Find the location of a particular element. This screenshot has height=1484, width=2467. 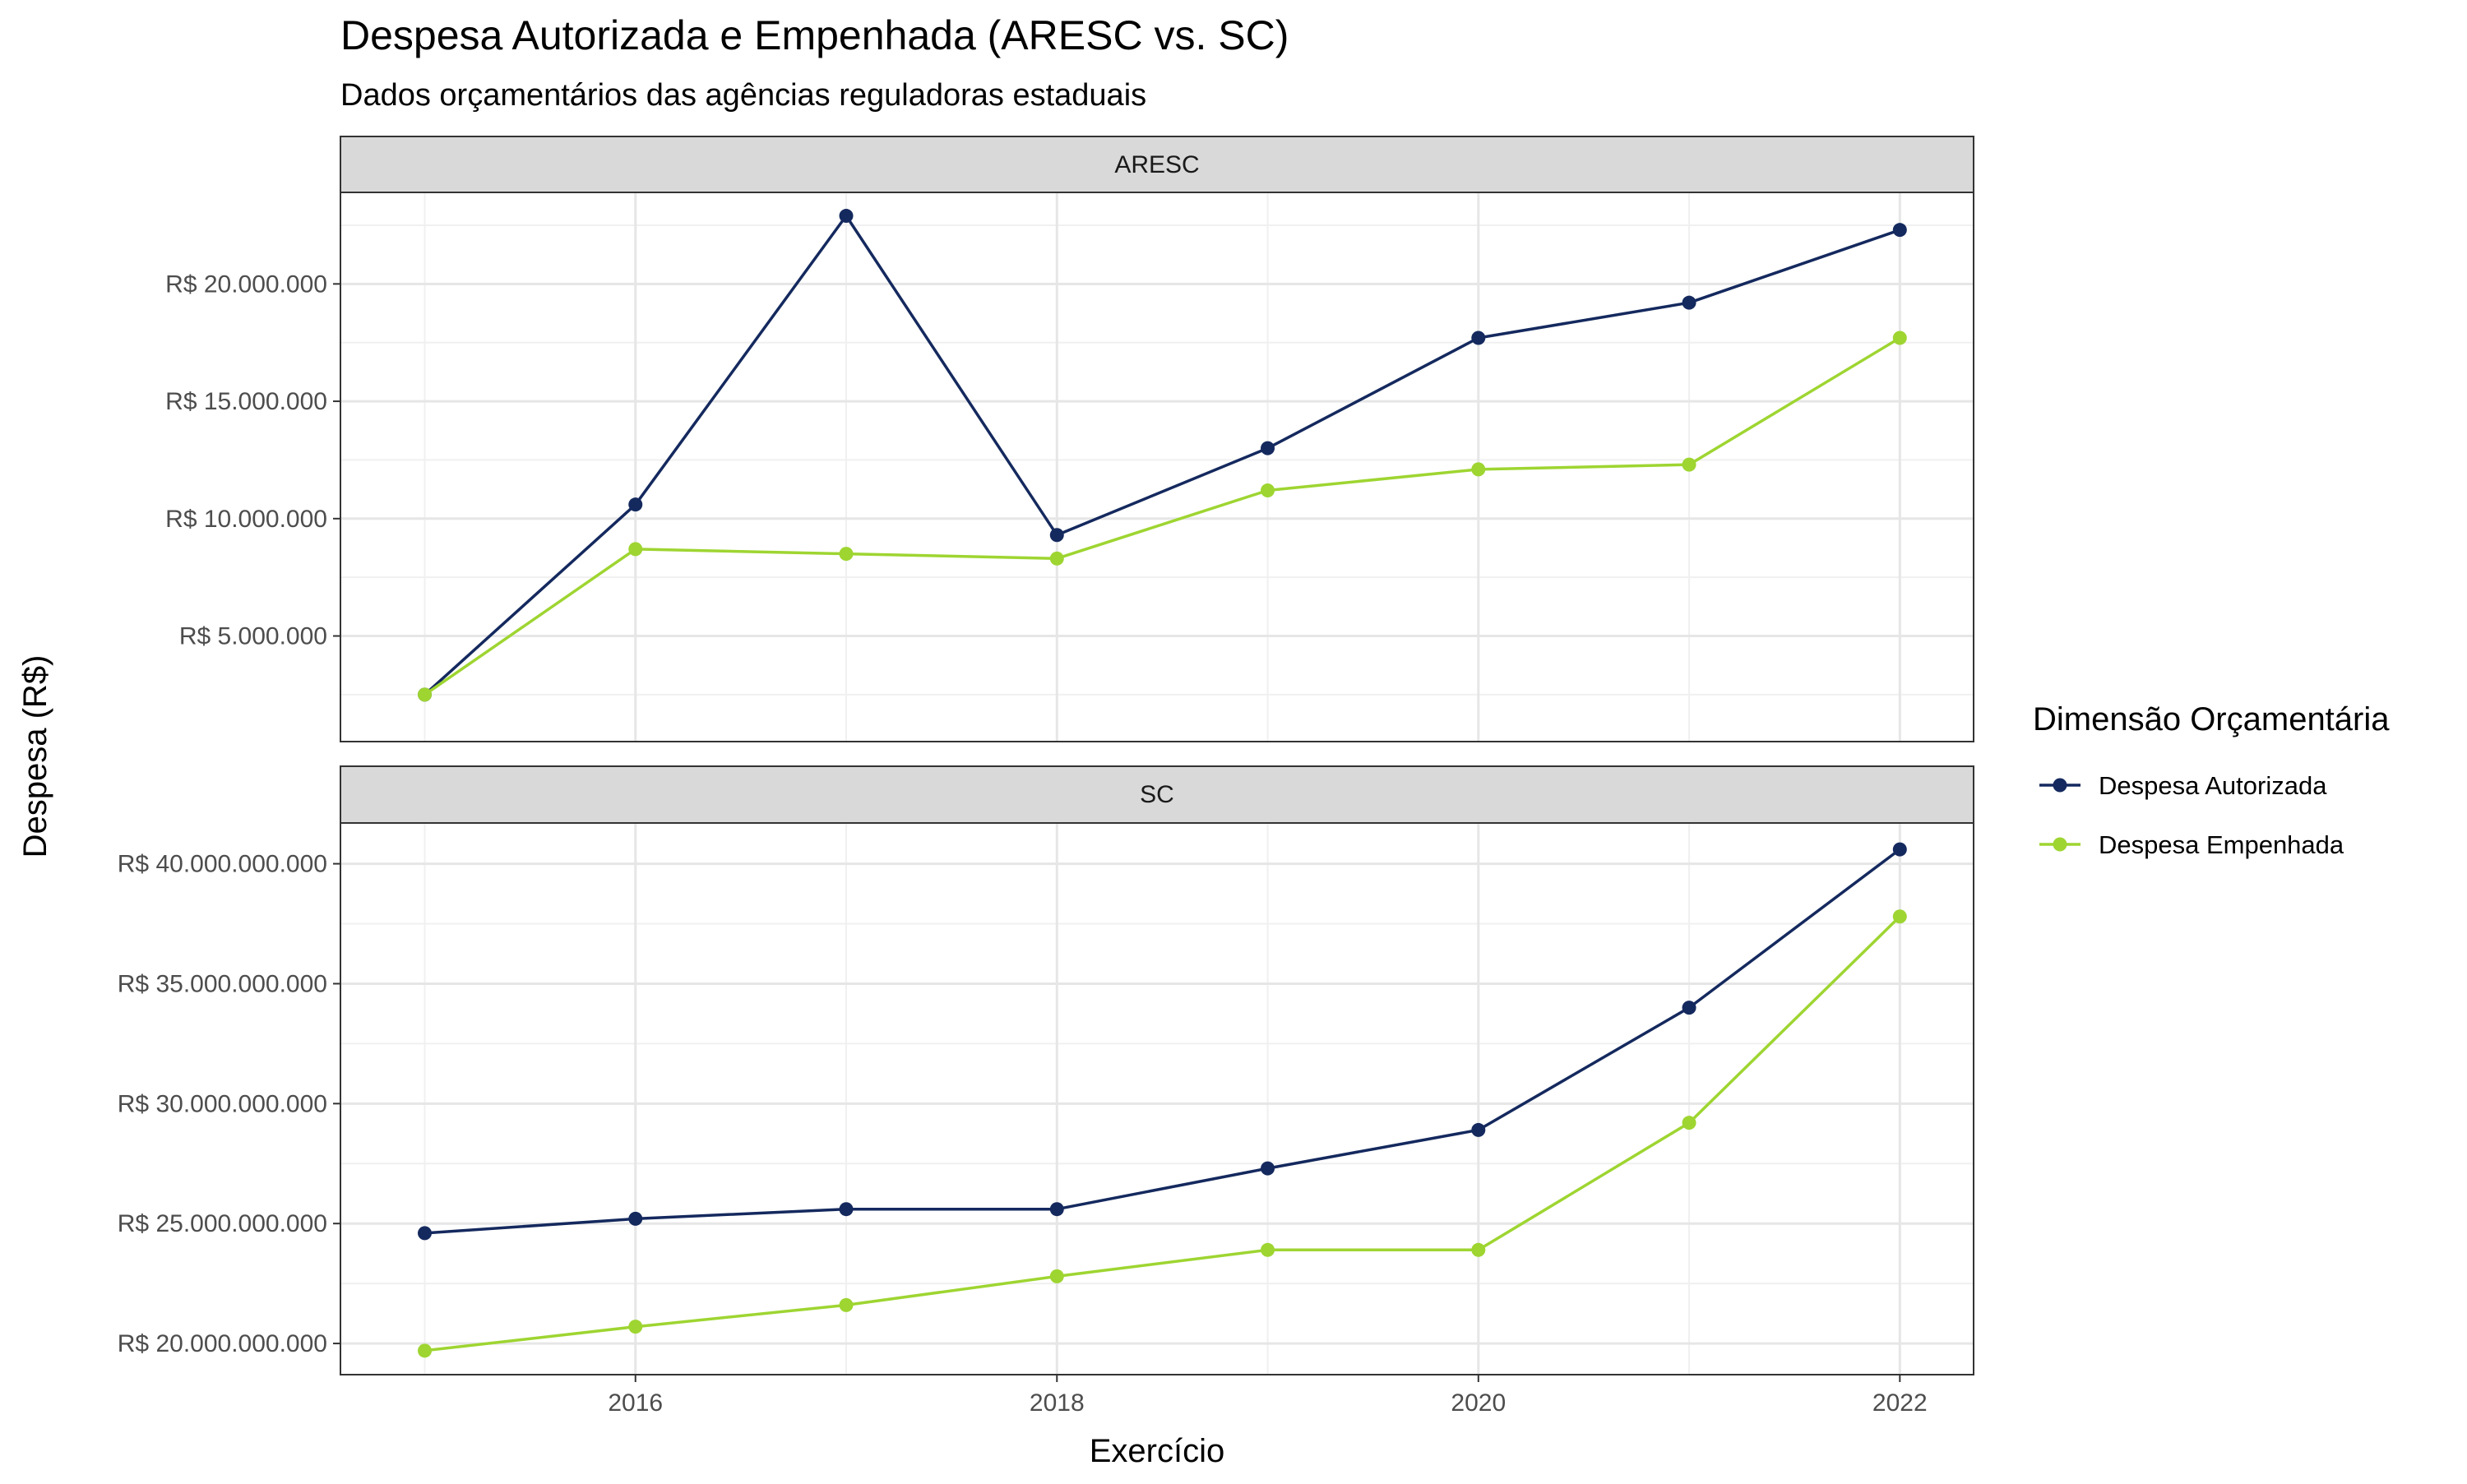

legend-item: Despesa Autorizada is located at coordinates (2183, 786).